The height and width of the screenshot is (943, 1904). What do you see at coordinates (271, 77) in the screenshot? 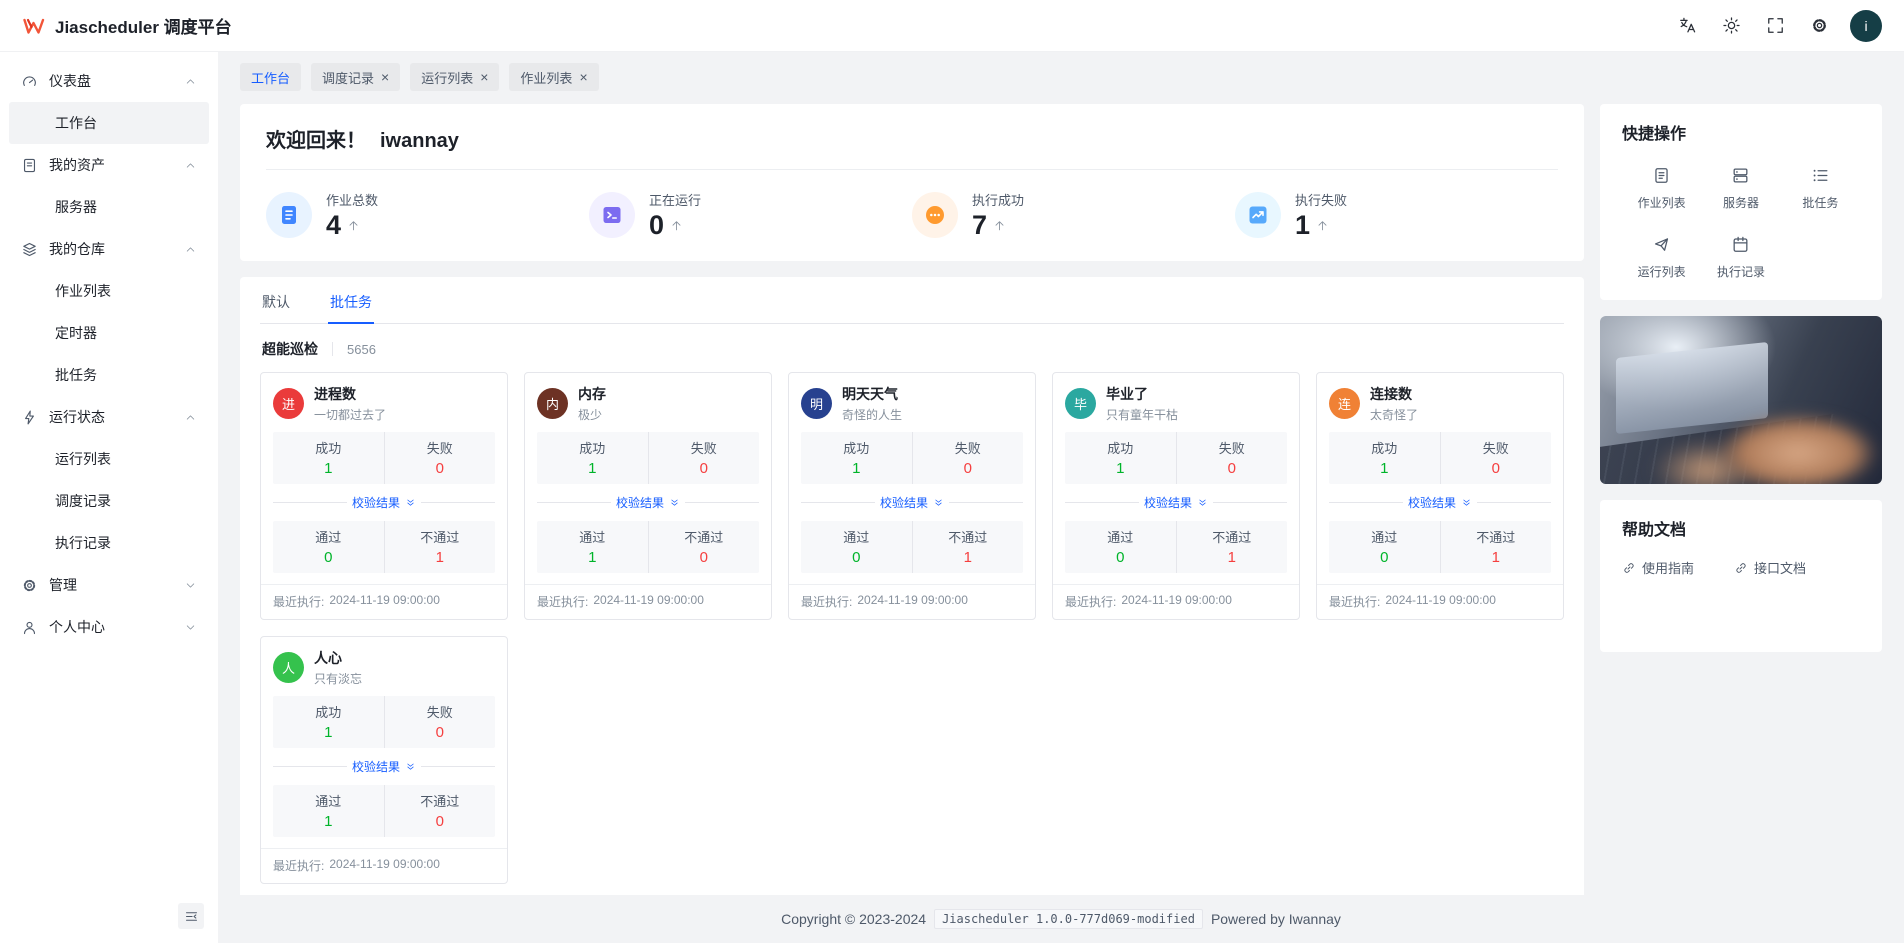
I see `tab-workbench: 工作台` at bounding box center [271, 77].